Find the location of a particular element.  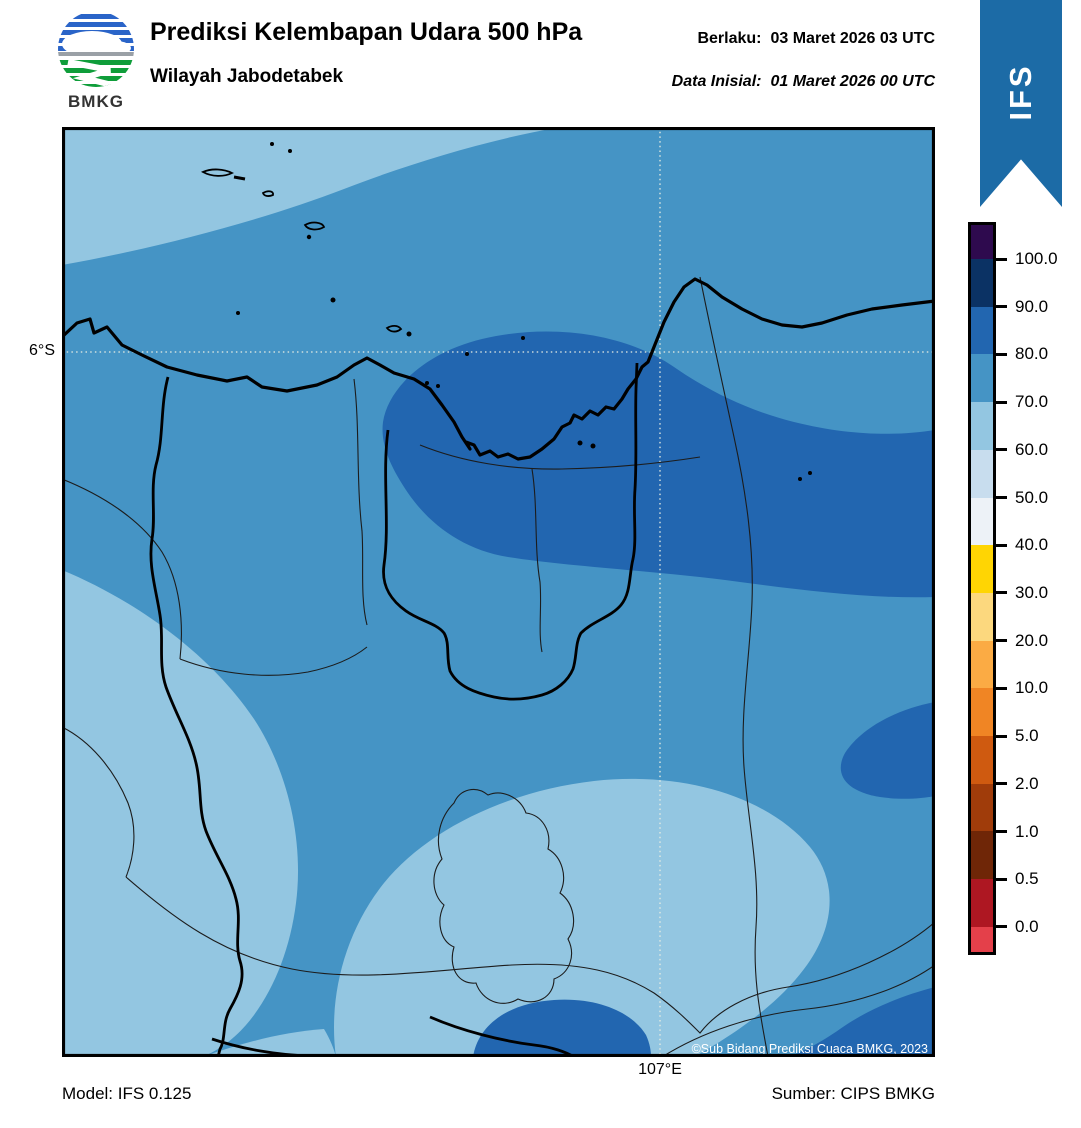

tick-label: 1.0 is located at coordinates (1027, 831).